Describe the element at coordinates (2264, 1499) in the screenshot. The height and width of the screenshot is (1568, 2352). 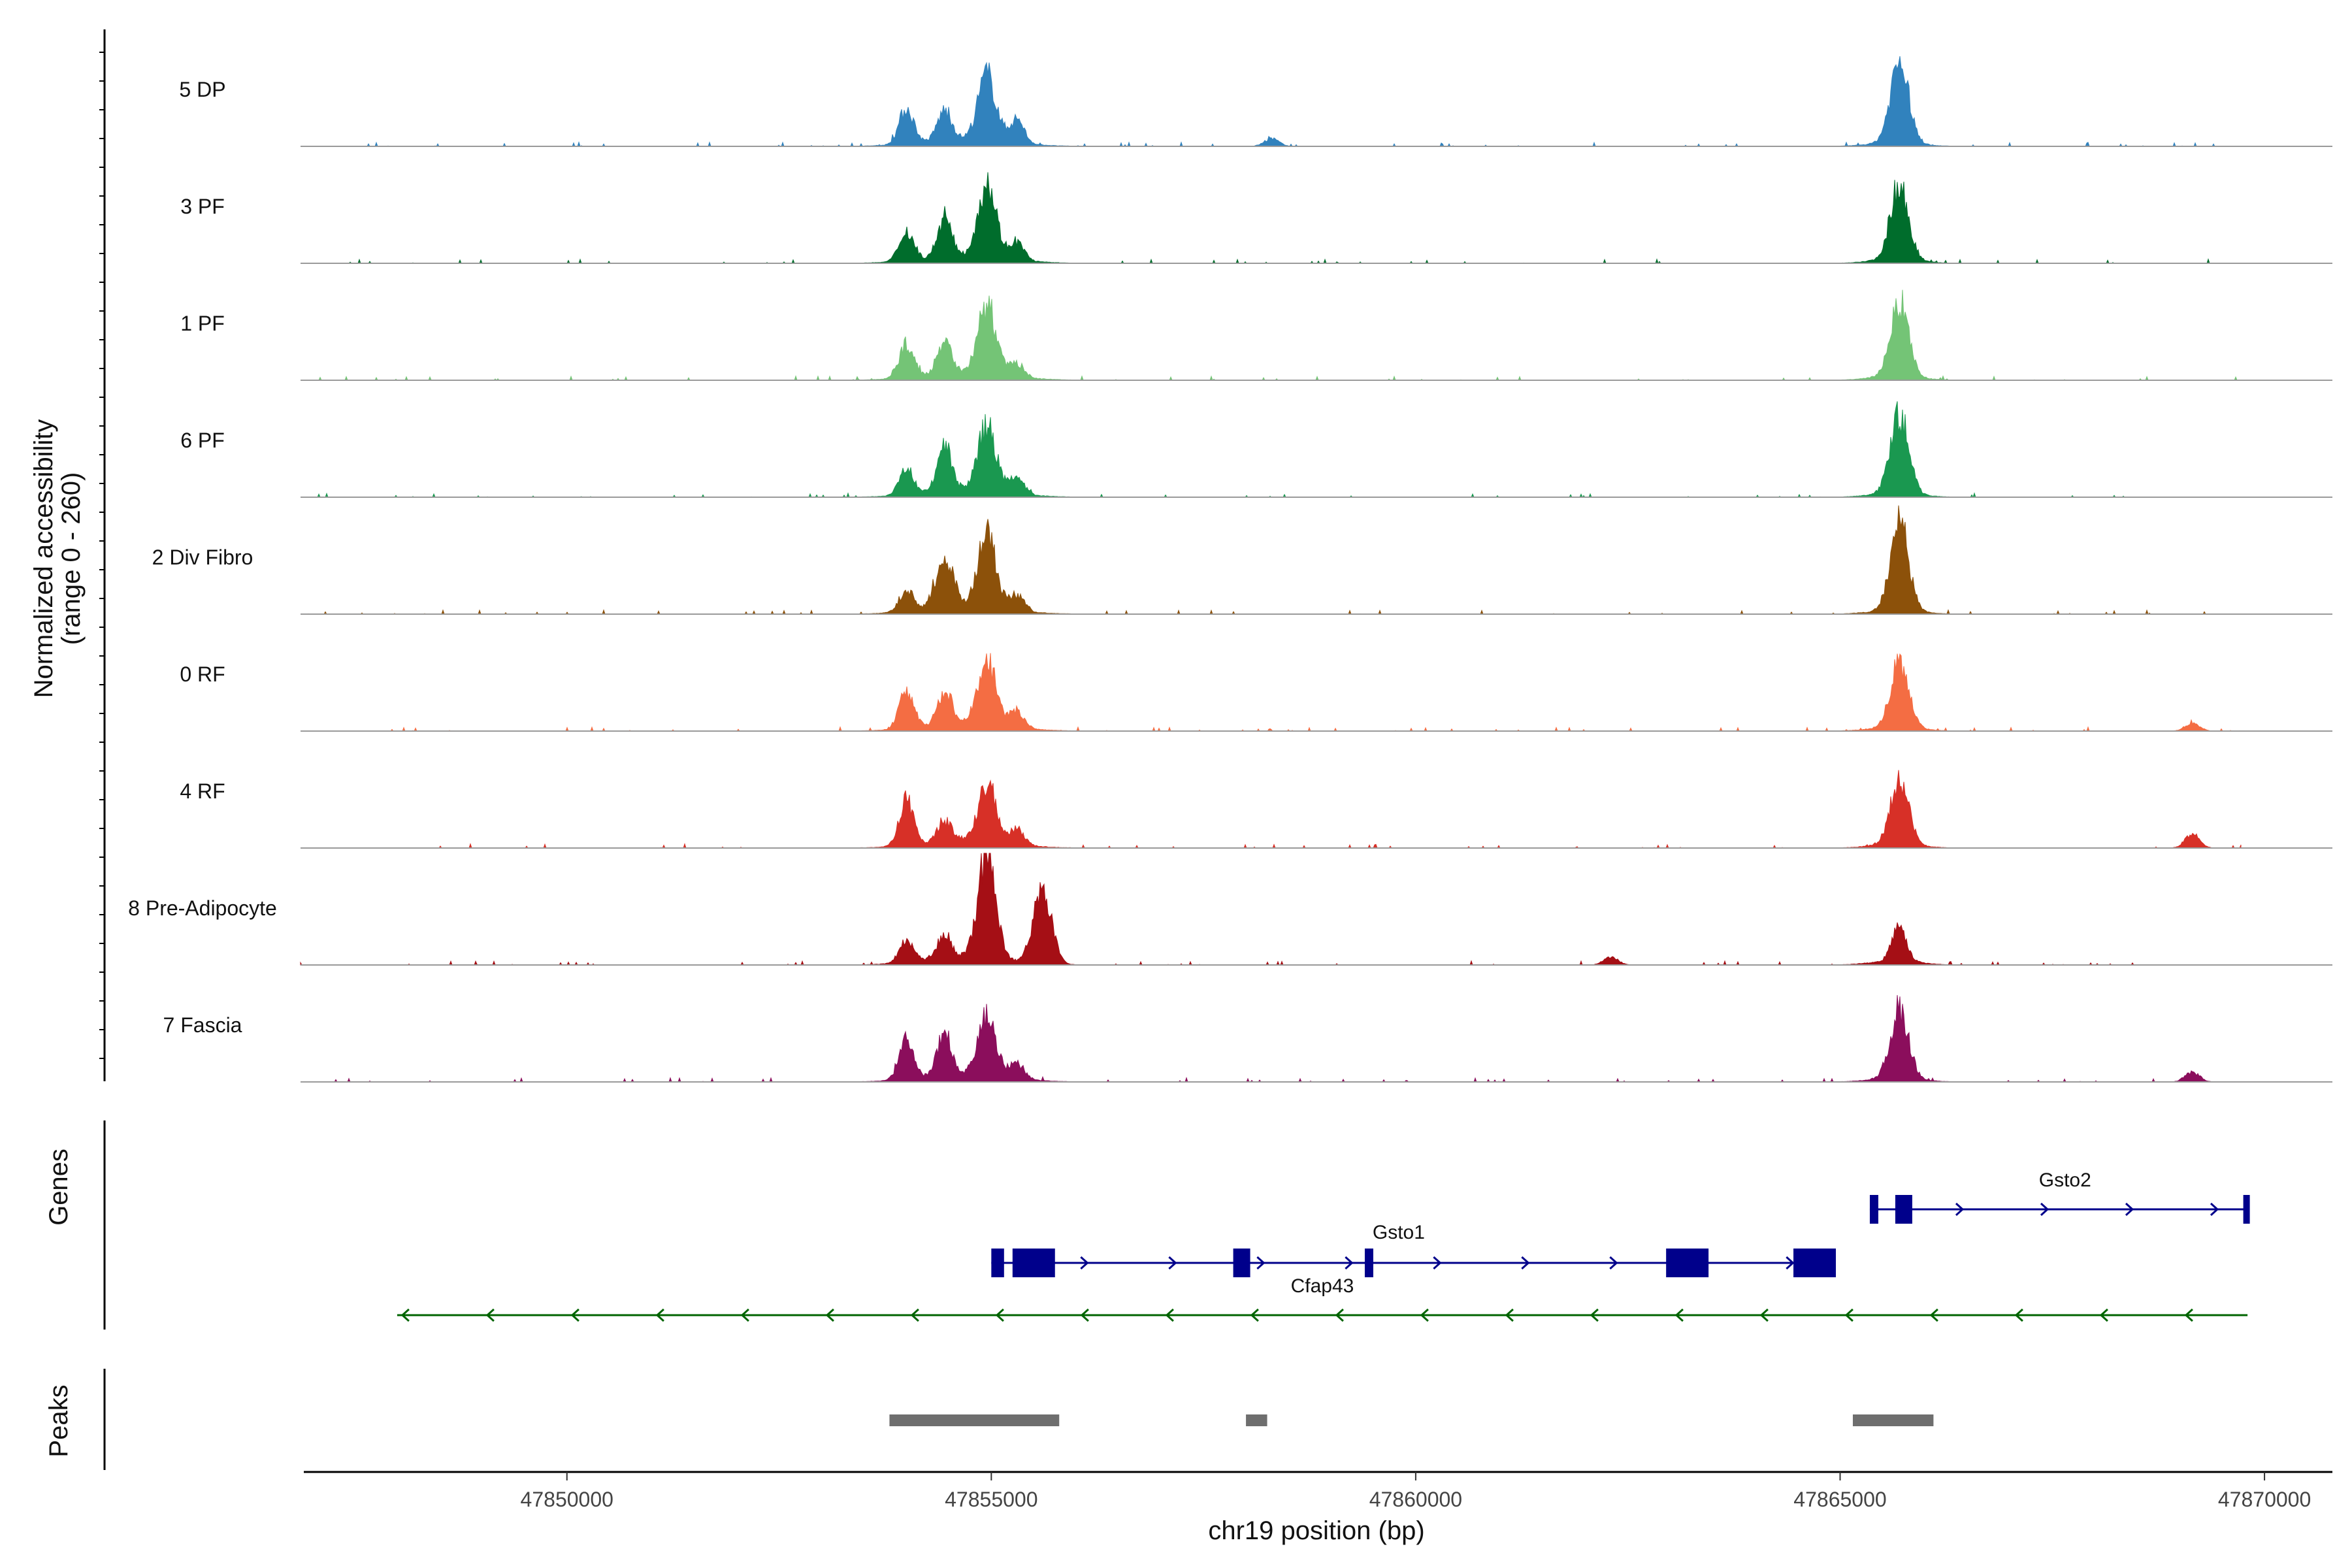
I see `x-tick-label: 47870000` at that location.